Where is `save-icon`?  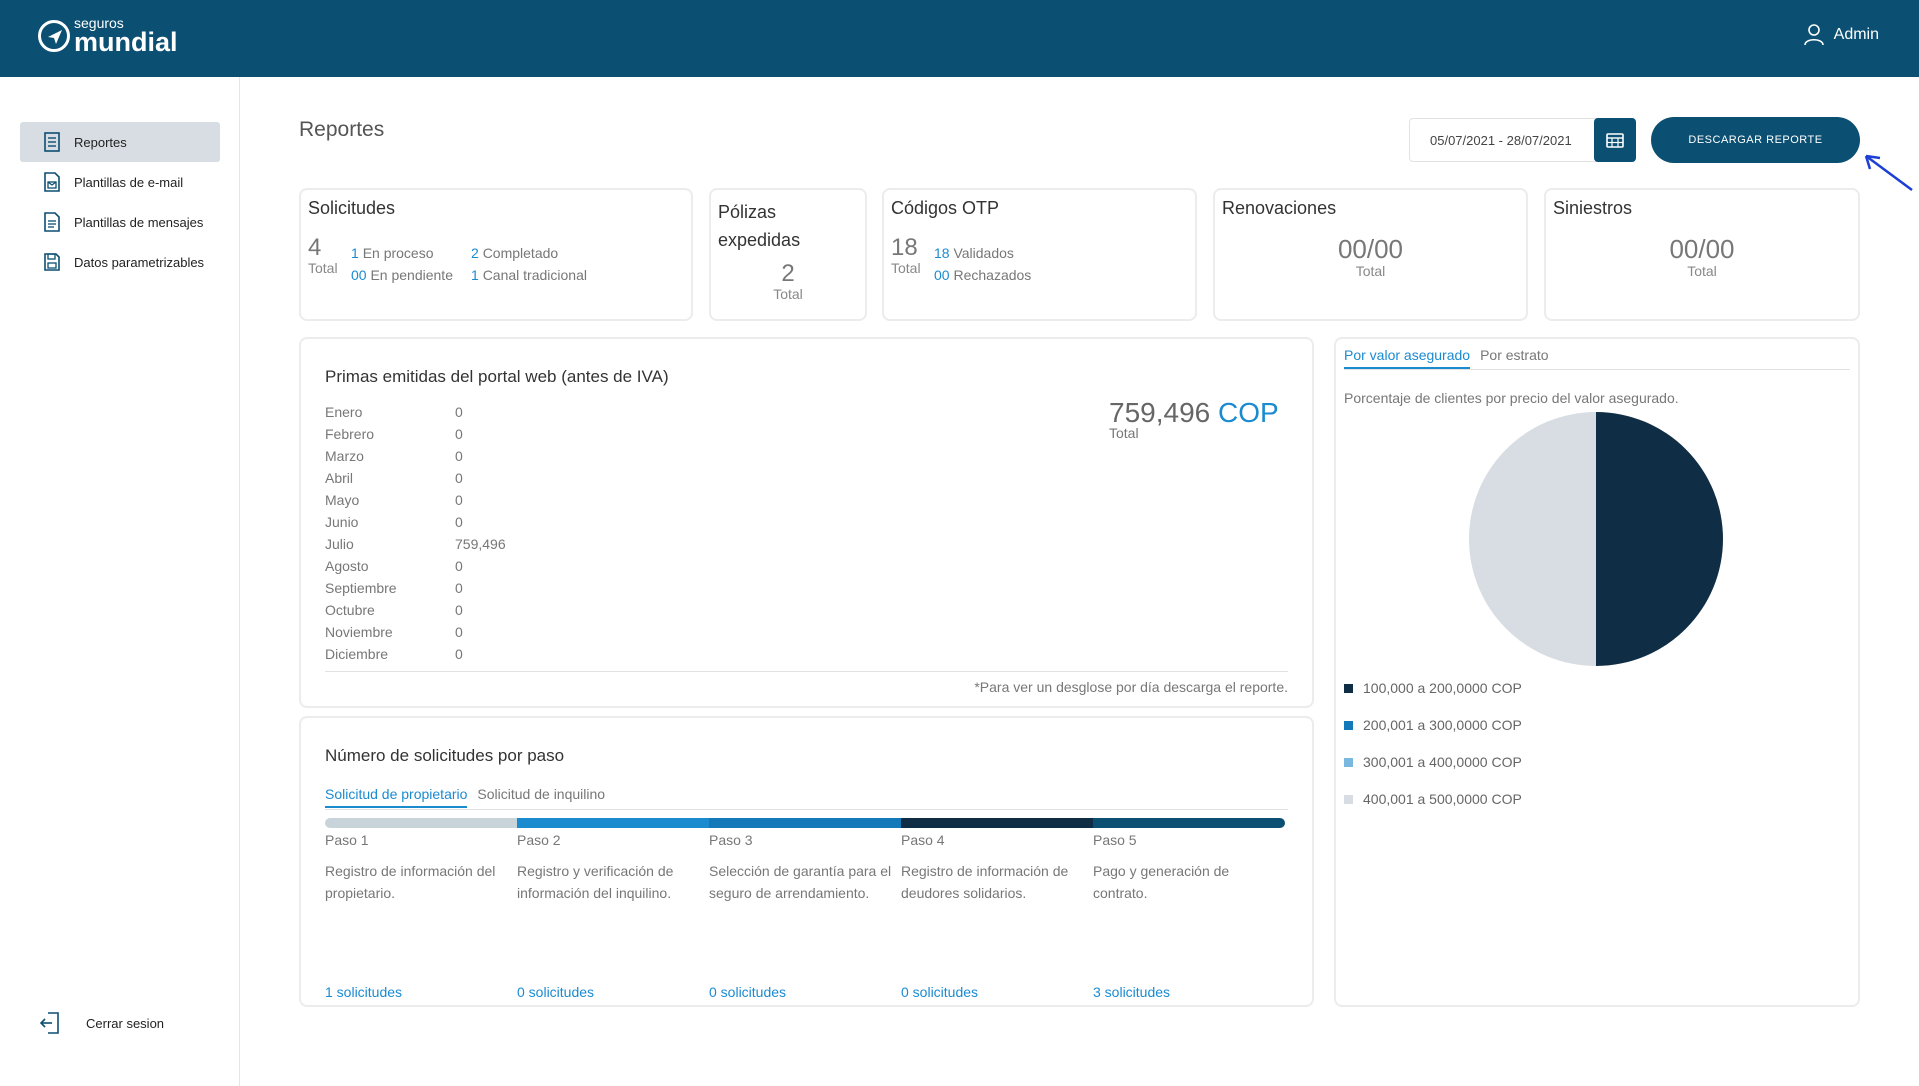 save-icon is located at coordinates (52, 262).